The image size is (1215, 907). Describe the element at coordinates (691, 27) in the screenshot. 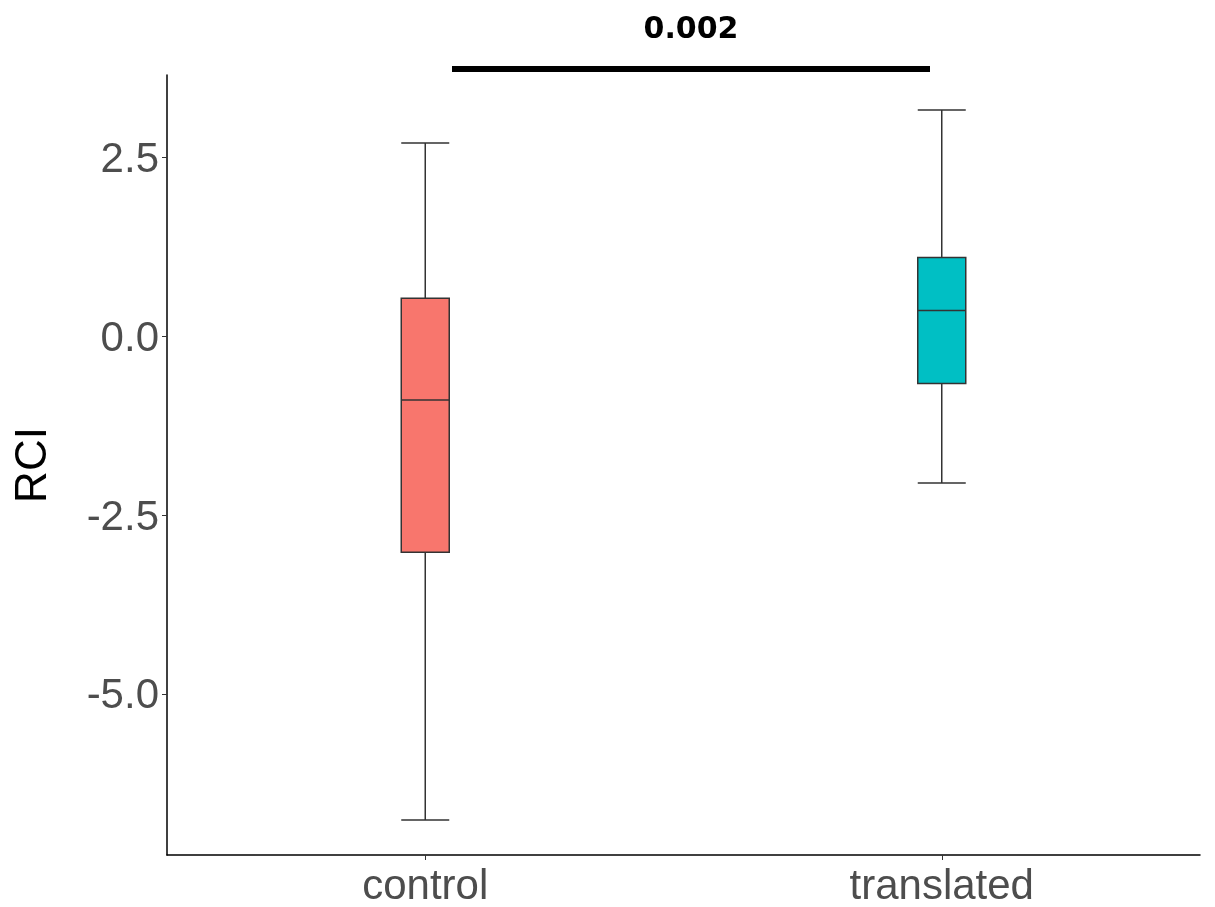

I see `text: 0.002` at that location.